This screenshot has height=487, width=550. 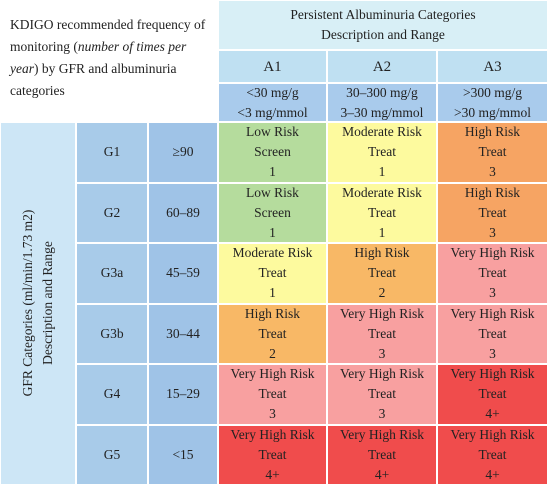 I want to click on column-label-text: A1, so click(x=272, y=66).